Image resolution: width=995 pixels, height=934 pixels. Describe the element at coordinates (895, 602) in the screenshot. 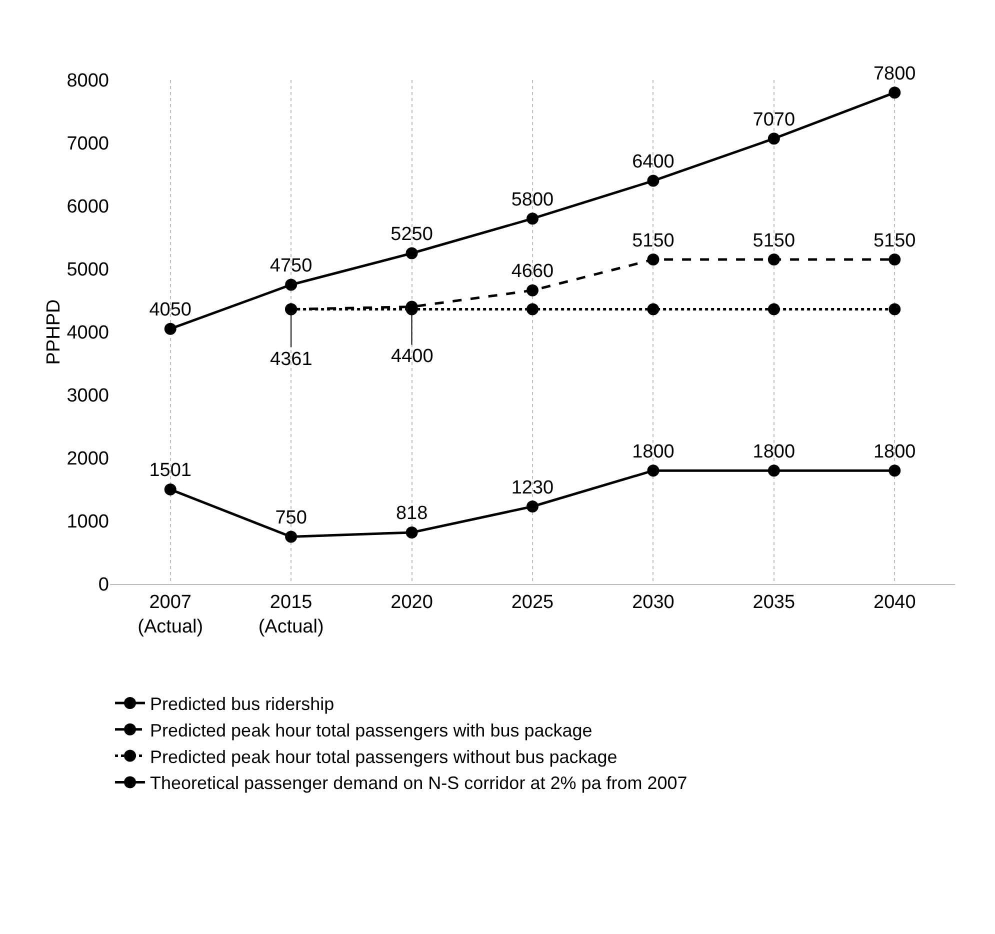

I see `x-tick-label: 2040` at that location.